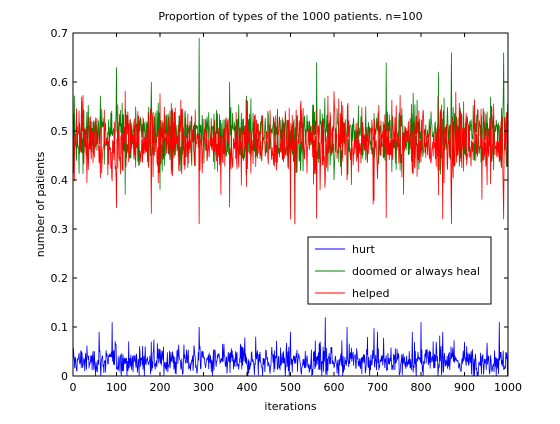 The width and height of the screenshot is (560, 424). Describe the element at coordinates (290, 387) in the screenshot. I see `x-tick-label: 500` at that location.